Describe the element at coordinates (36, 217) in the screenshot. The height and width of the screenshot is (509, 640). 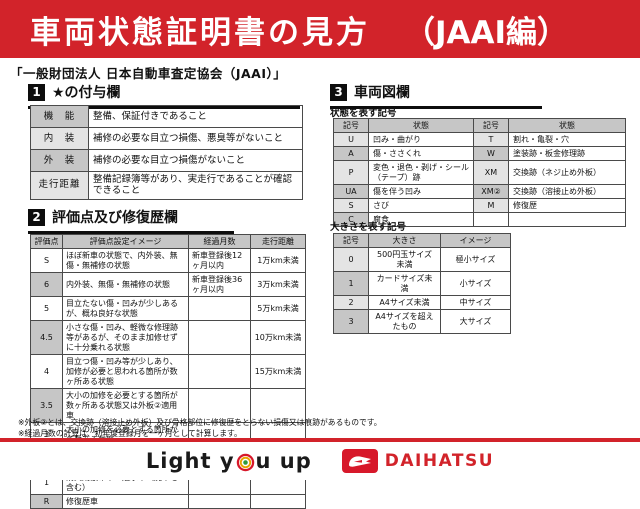
I see `section-number-badge: 2` at that location.